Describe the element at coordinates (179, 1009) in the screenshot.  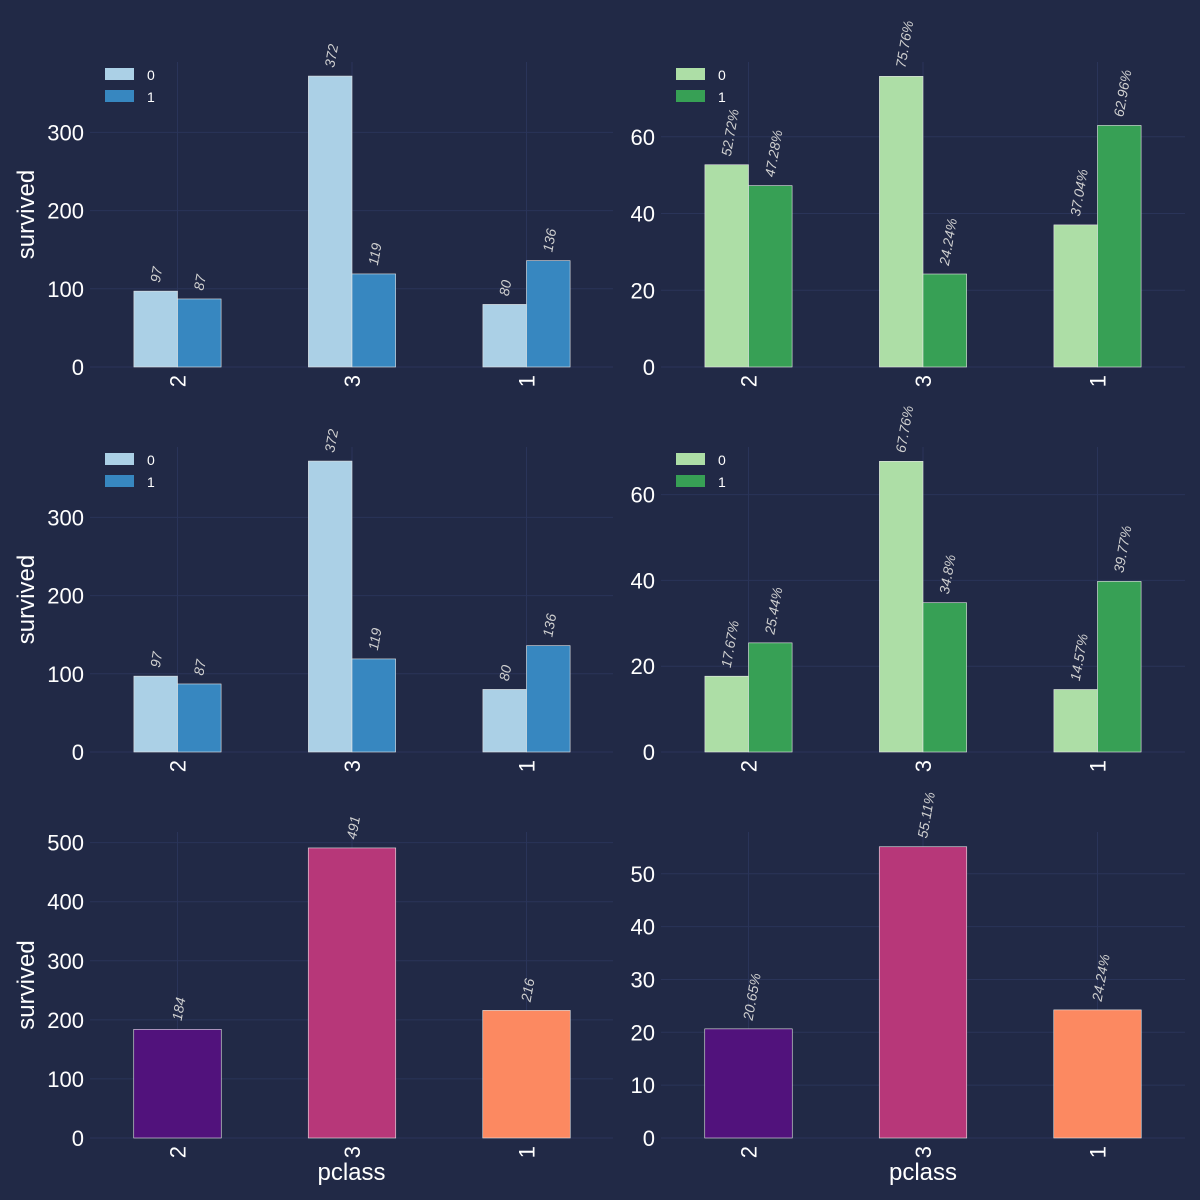
I see `bar-value-label: 184` at that location.